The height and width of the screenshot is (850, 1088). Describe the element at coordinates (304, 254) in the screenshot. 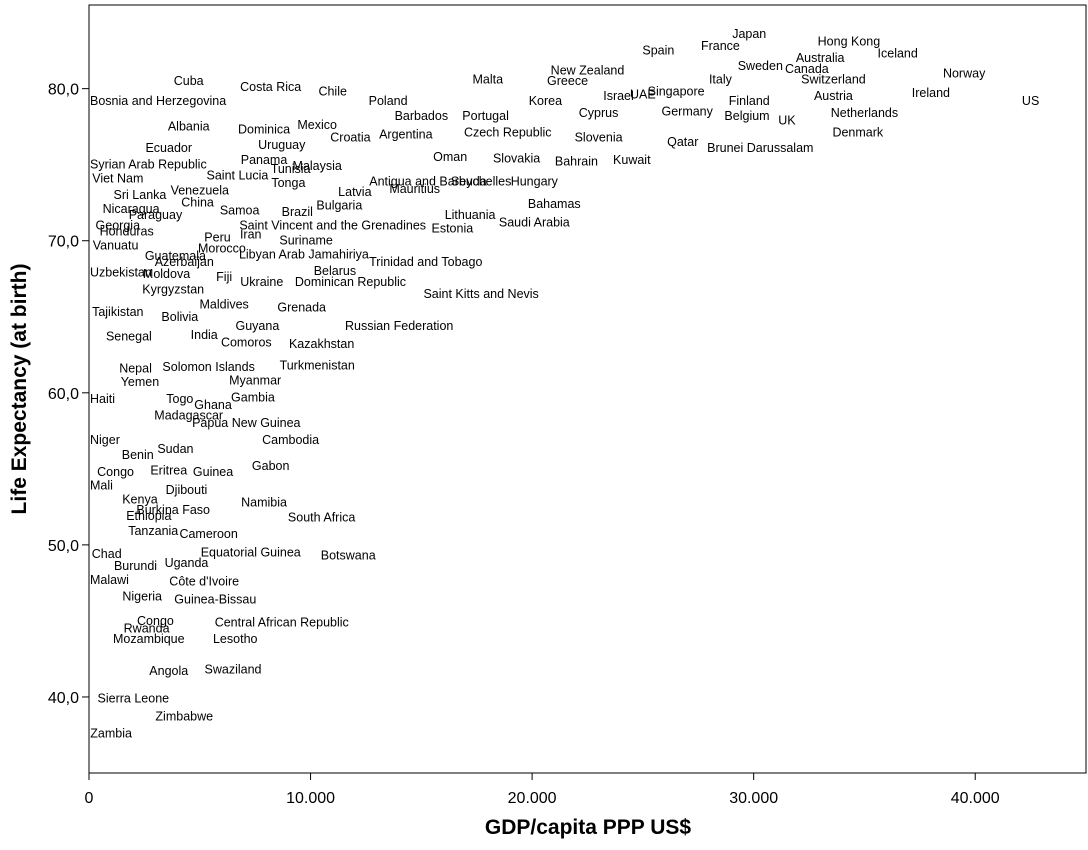

I see `point-label: Libyan Arab Jamahiriya` at that location.